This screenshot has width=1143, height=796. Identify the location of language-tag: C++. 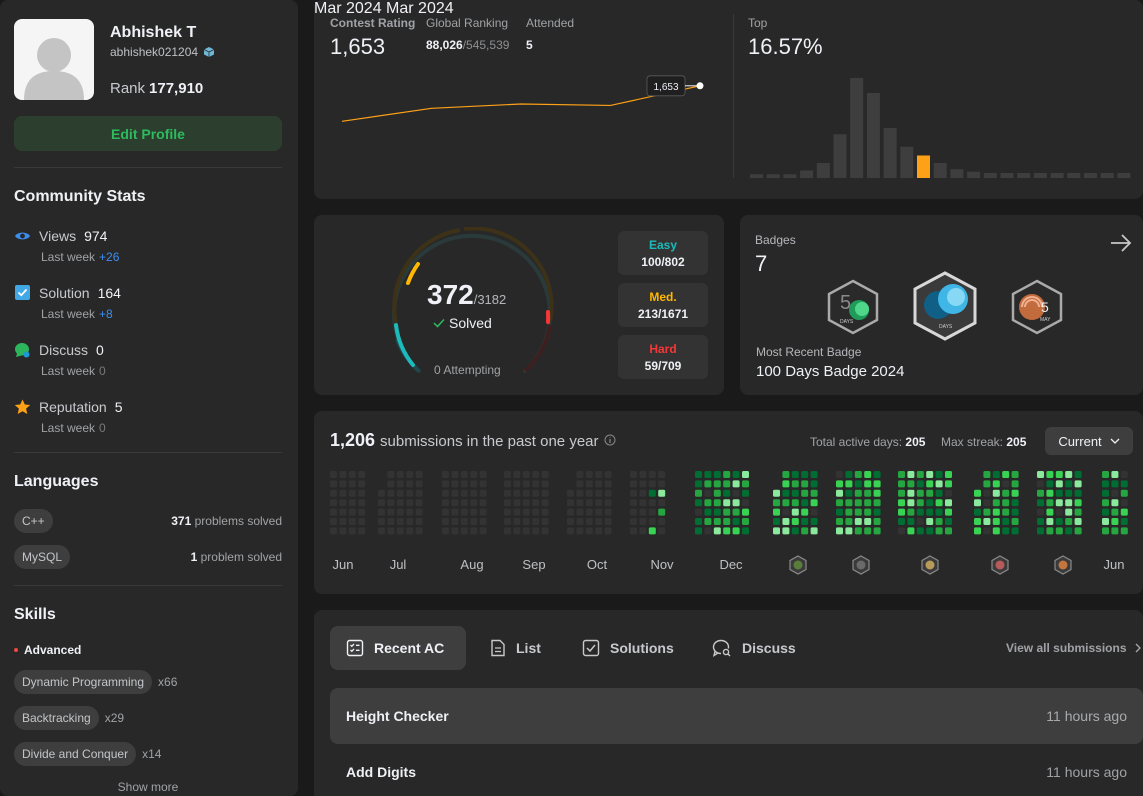
(33, 521).